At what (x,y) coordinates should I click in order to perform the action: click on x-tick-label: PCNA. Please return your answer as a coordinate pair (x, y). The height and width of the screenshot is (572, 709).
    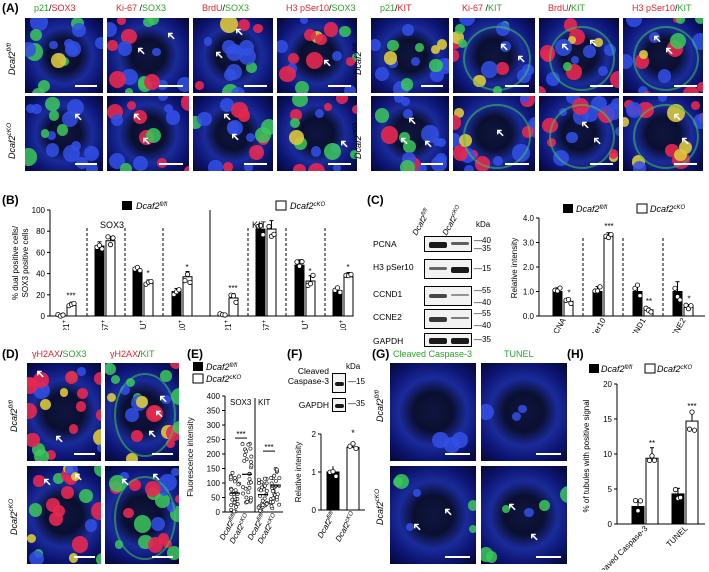
    Looking at the image, I should click on (558, 324).